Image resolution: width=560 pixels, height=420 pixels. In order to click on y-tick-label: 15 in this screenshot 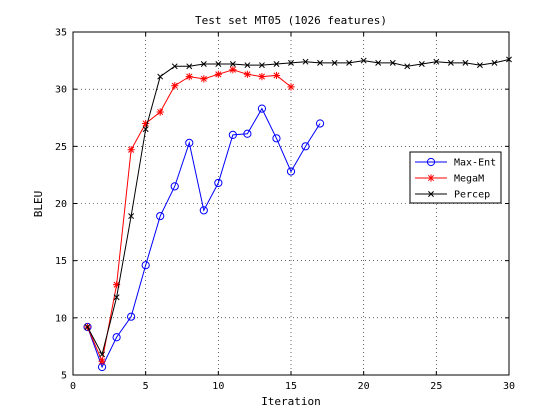, I will do `click(61, 261)`.